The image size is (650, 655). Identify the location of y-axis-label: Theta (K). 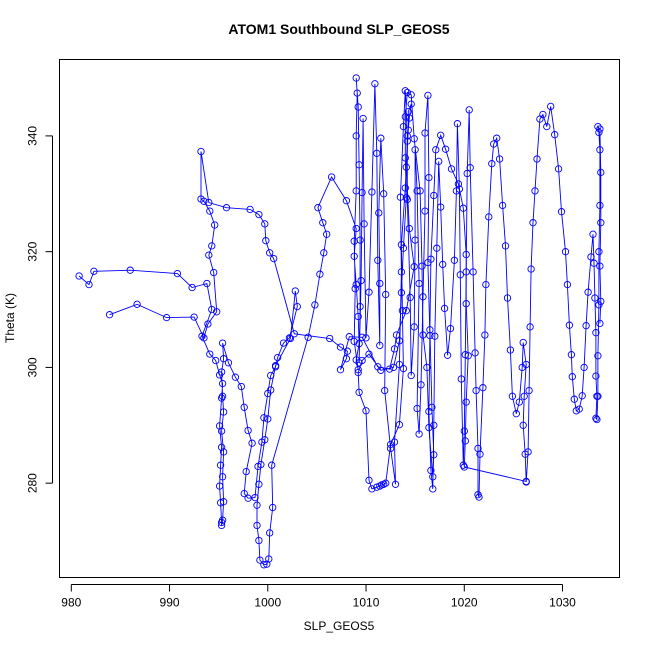
(10, 318).